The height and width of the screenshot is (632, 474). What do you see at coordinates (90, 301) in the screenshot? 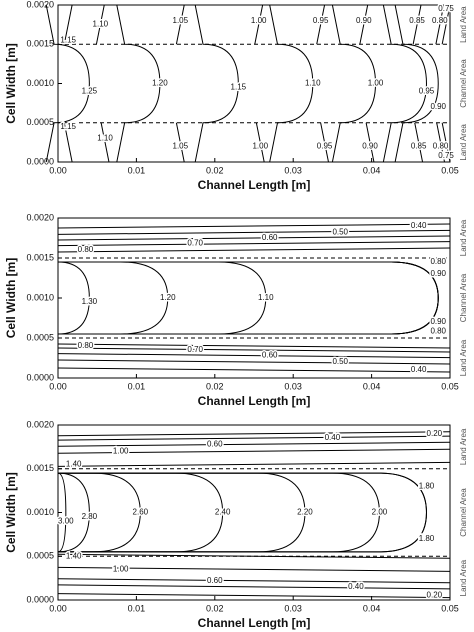
I see `contour-label: 1.30` at bounding box center [90, 301].